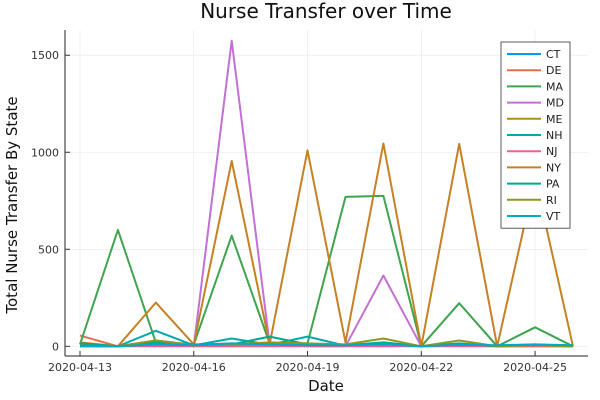 This screenshot has height=400, width=600. Describe the element at coordinates (553, 167) in the screenshot. I see `legend-label-ny: NY` at that location.